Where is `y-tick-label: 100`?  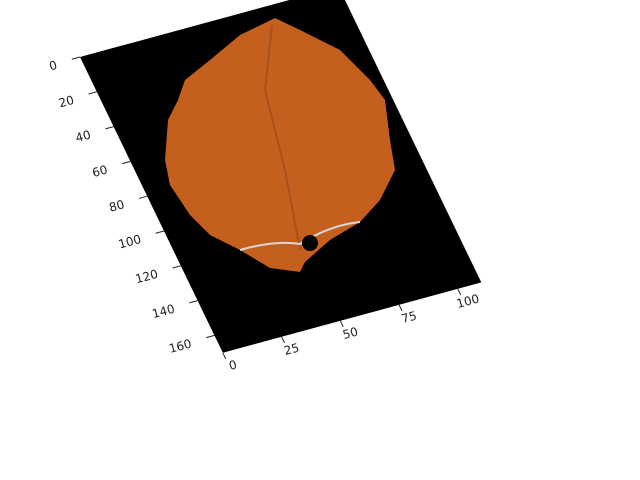 y-tick-label: 100 is located at coordinates (130, 241).